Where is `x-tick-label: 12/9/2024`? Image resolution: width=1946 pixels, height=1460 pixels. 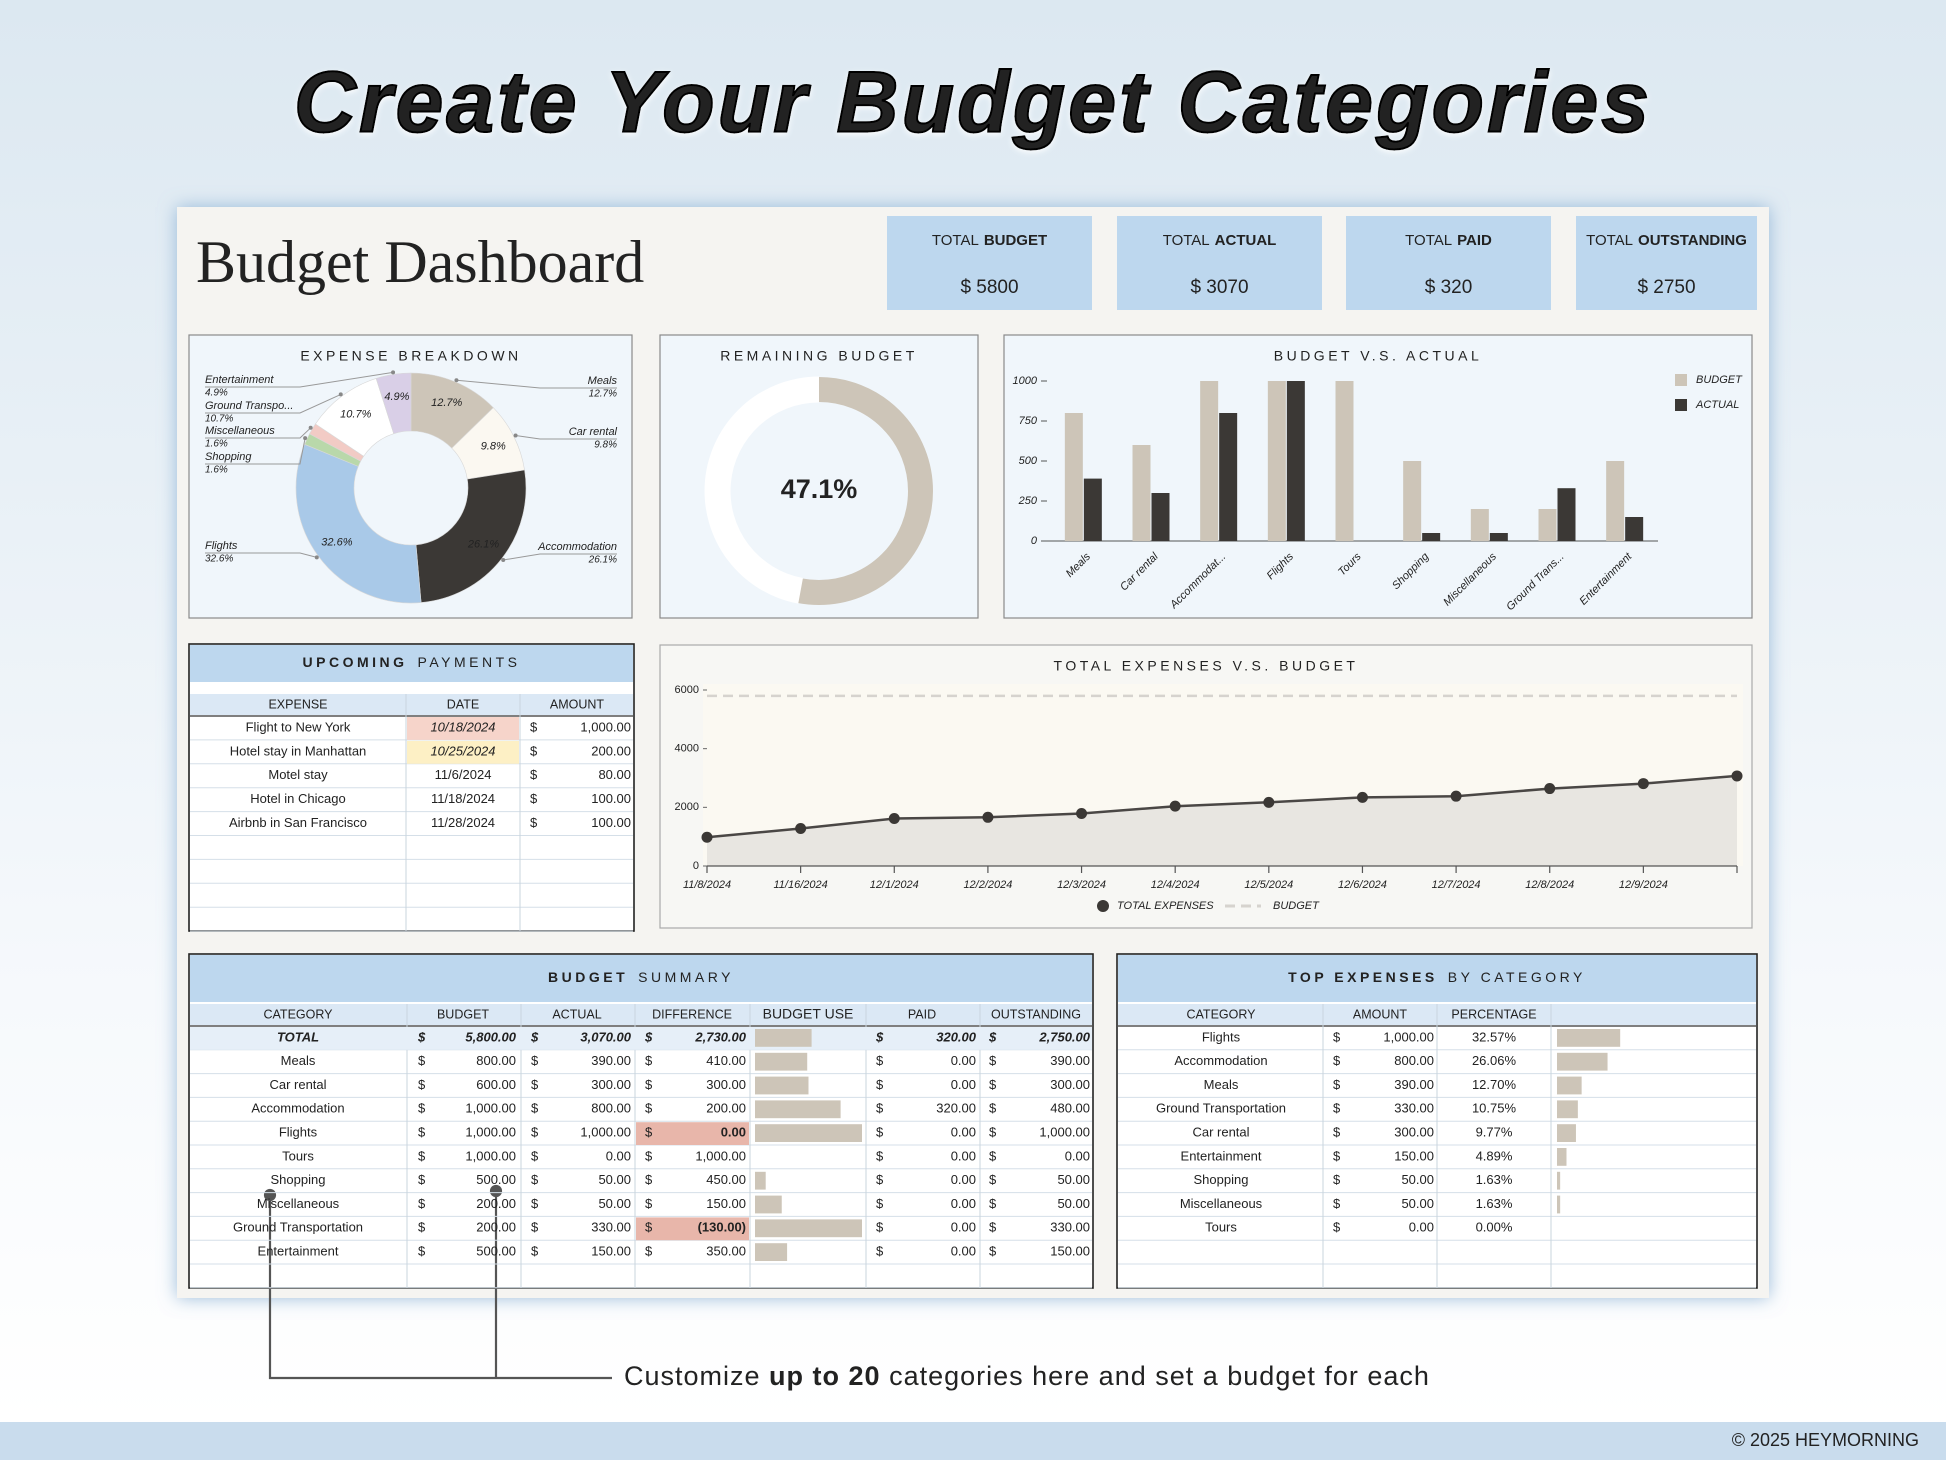
x-tick-label: 12/9/2024 is located at coordinates (1643, 885).